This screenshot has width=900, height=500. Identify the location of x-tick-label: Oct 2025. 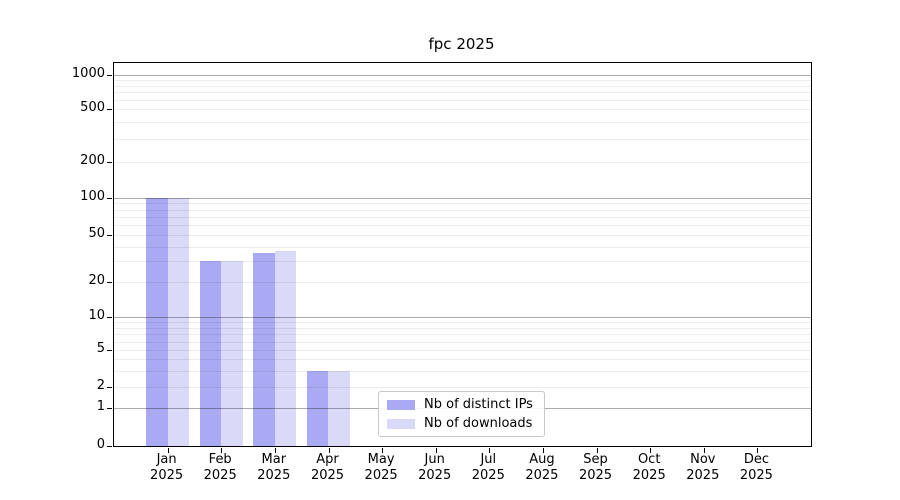
(649, 468).